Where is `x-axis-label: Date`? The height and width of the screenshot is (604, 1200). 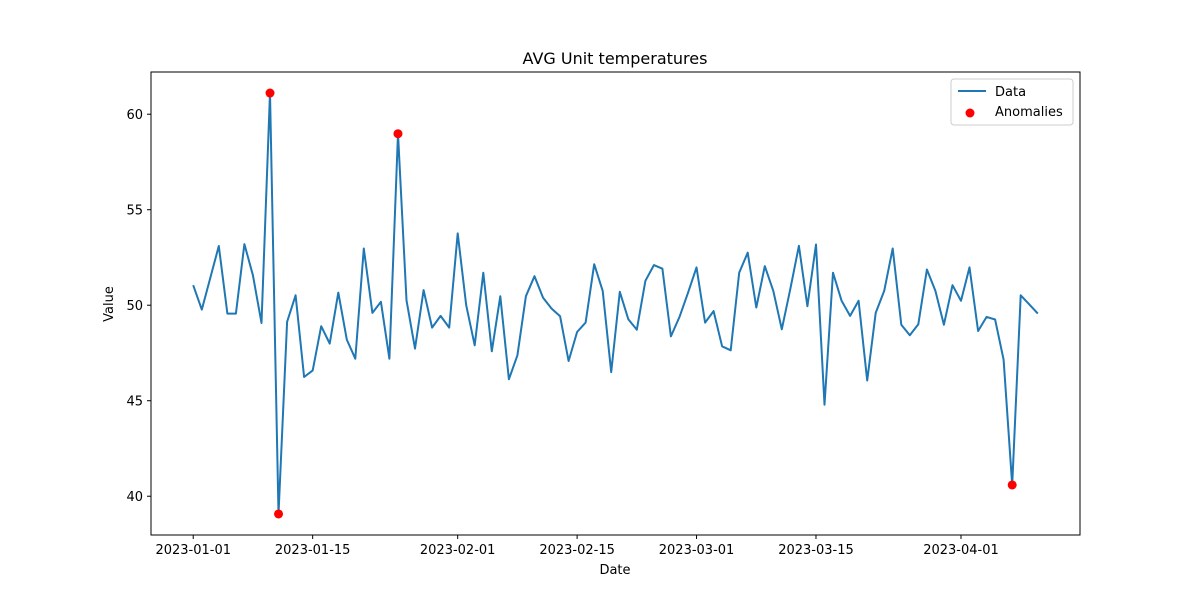 x-axis-label: Date is located at coordinates (614, 570).